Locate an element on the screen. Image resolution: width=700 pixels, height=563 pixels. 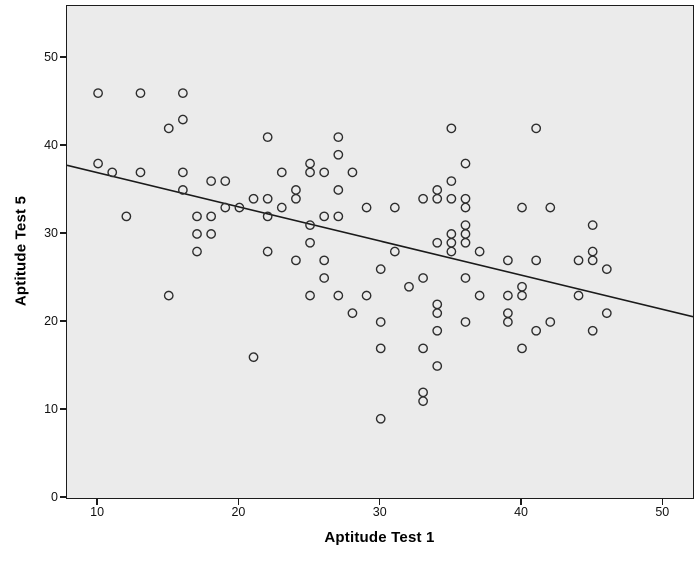
y-tick-label: 50 is located at coordinates (51, 56).